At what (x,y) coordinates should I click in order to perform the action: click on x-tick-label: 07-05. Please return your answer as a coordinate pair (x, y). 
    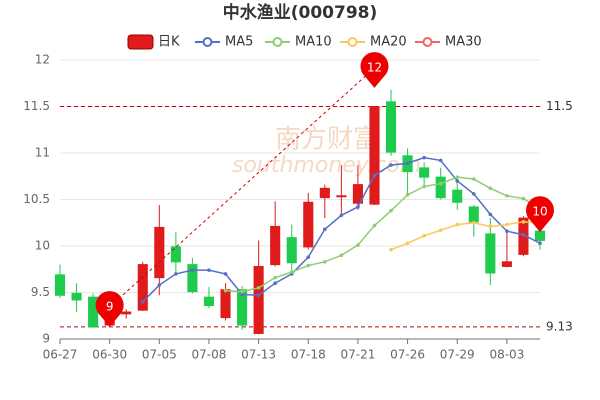
    Looking at the image, I should click on (159, 355).